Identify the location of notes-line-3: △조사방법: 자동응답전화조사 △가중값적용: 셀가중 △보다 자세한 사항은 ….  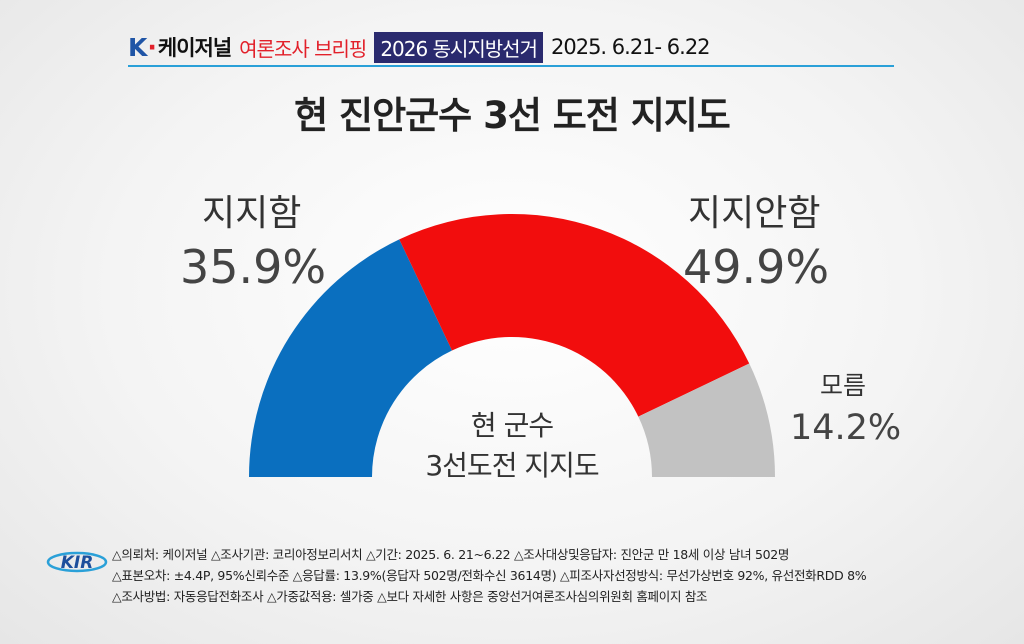
(410, 596).